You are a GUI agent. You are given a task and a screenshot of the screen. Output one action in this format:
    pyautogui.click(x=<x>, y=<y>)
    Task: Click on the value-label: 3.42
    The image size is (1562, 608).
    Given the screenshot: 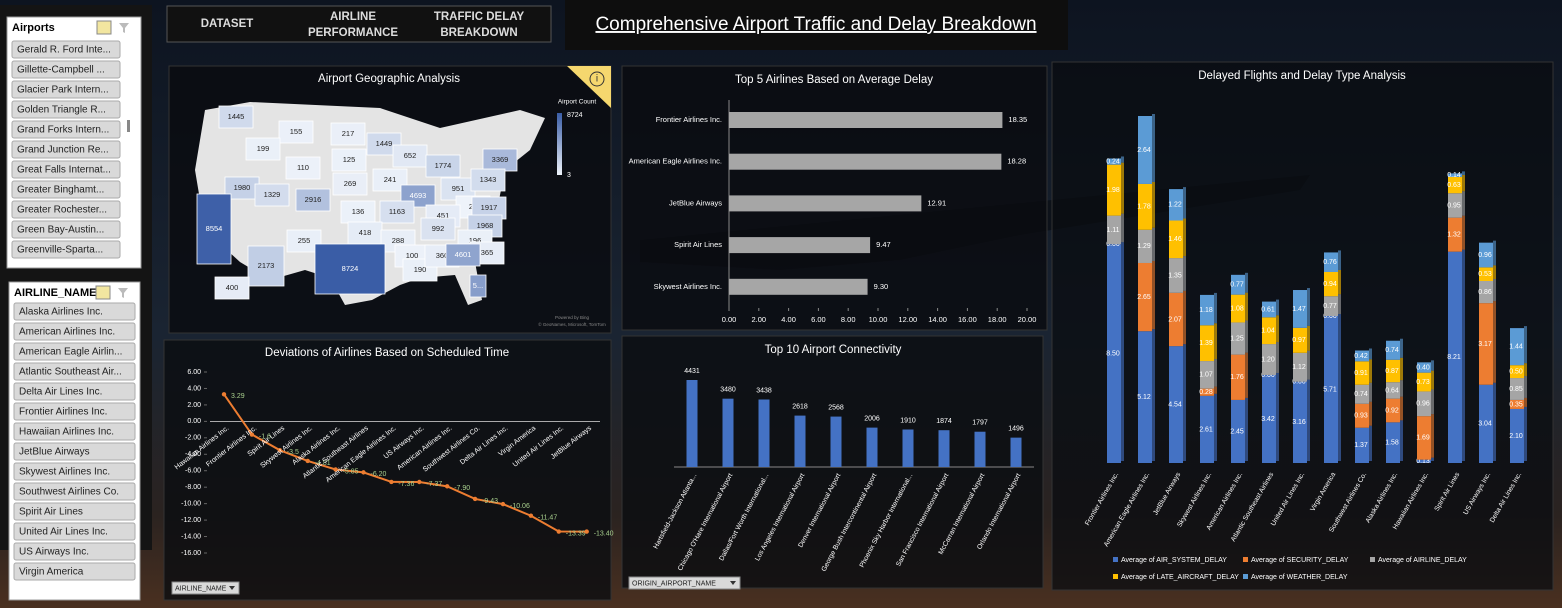 What is the action you would take?
    pyautogui.click(x=1268, y=419)
    